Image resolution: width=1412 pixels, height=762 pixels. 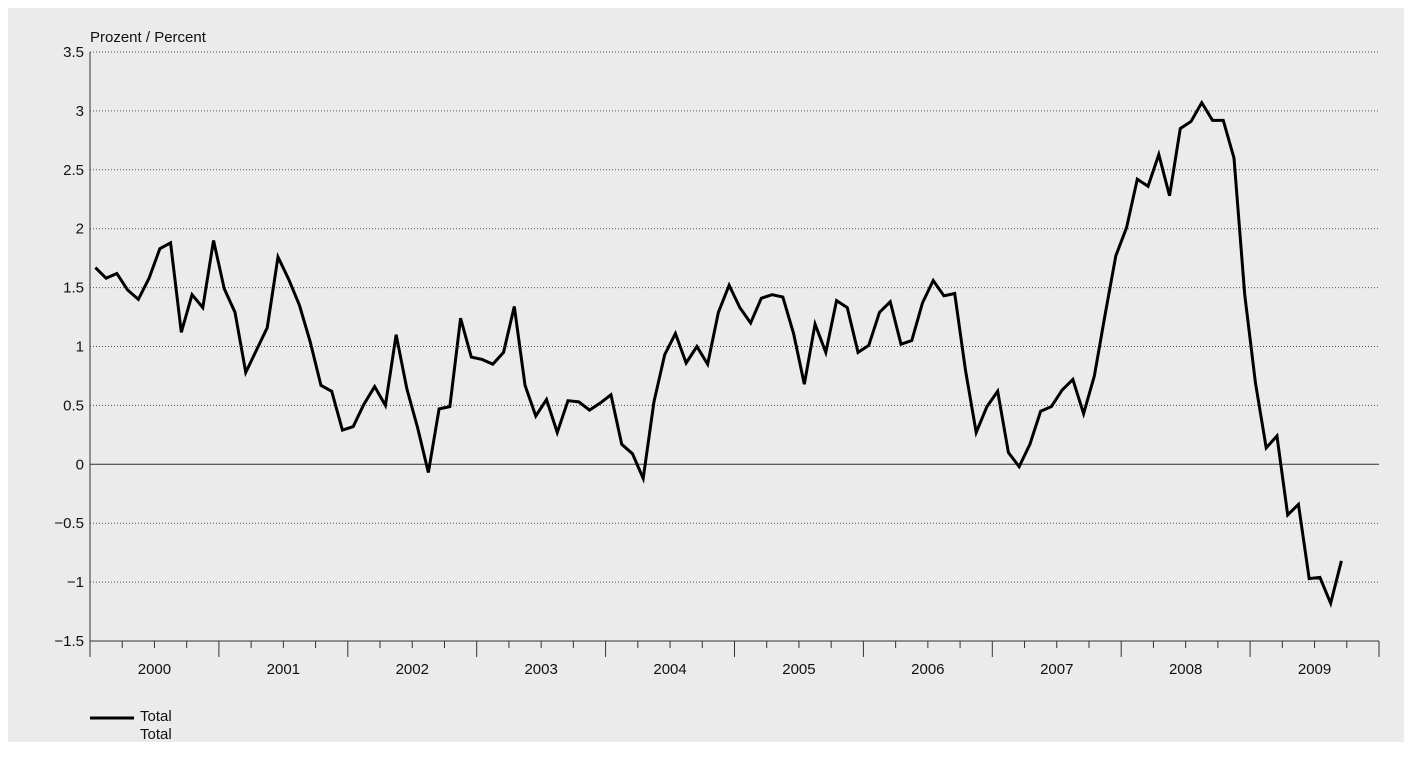 I want to click on y-tick-label: −0.5, so click(x=69, y=523).